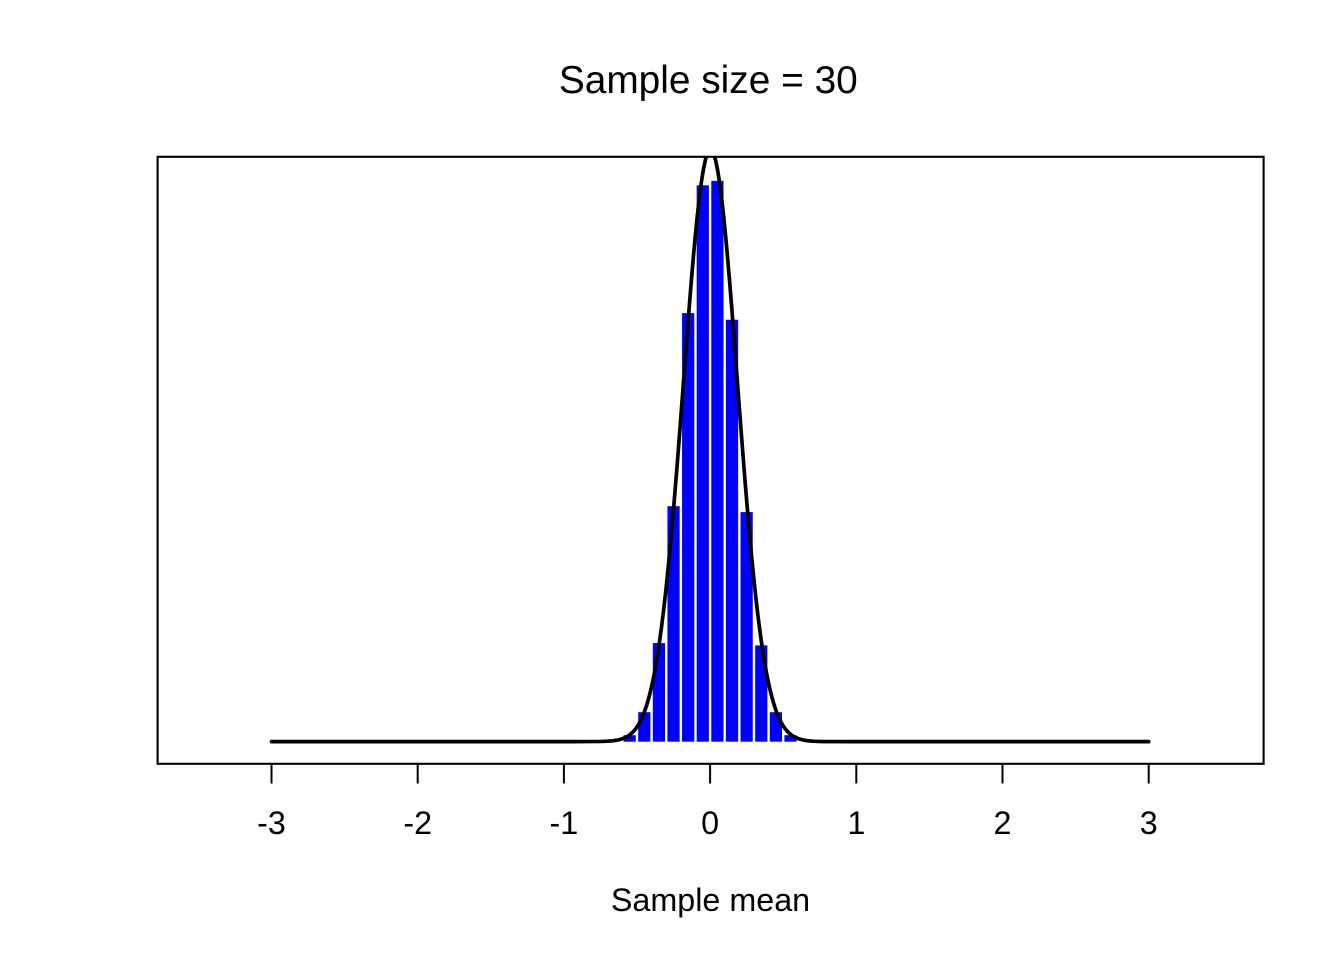 Image resolution: width=1344 pixels, height=960 pixels. What do you see at coordinates (417, 823) in the screenshot?
I see `svg-text: -2` at bounding box center [417, 823].